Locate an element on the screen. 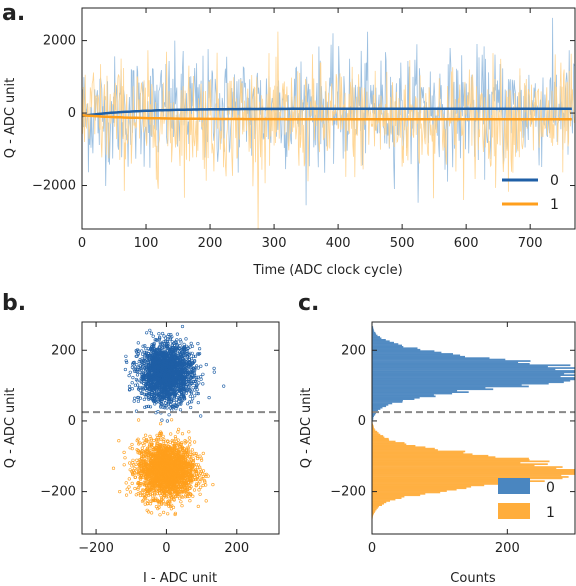 The height and width of the screenshot is (586, 576). y-tick-label: −200 is located at coordinates (348, 492).